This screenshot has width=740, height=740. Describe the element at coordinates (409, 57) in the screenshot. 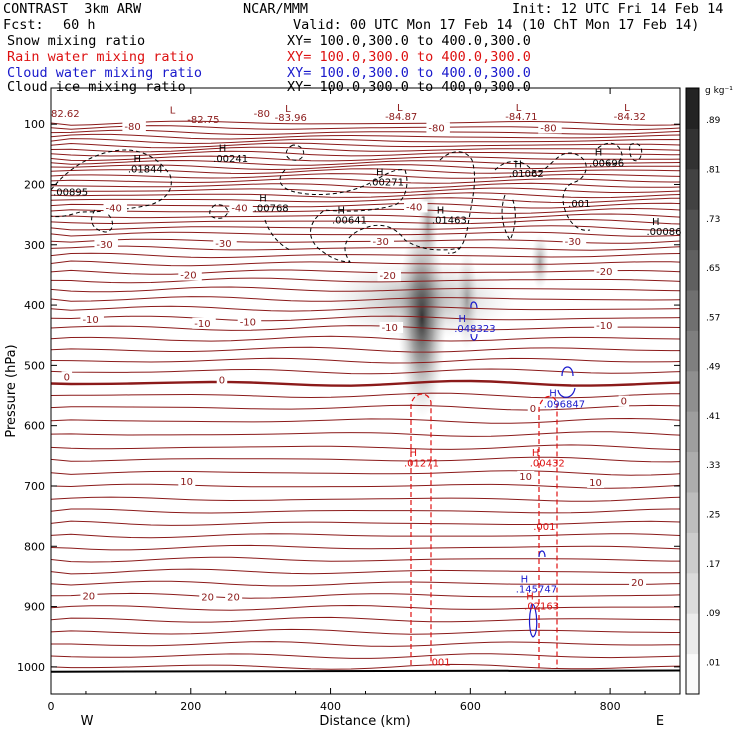

I see `field-xy-rain: XY= 100.0,300.0 to 400.0,300.0` at that location.